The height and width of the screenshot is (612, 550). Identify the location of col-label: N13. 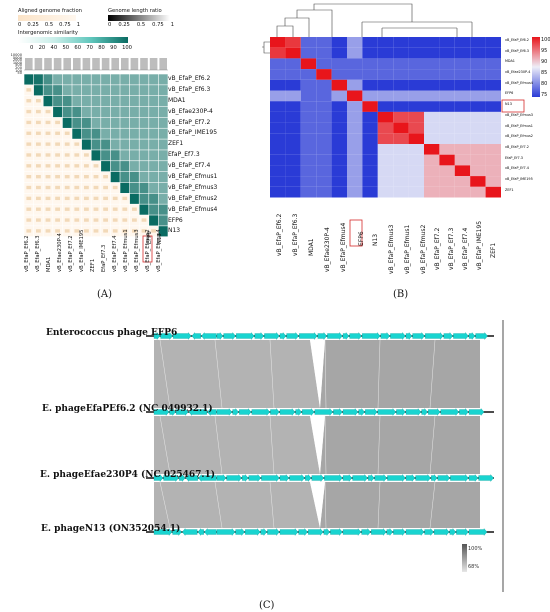
(160, 238).